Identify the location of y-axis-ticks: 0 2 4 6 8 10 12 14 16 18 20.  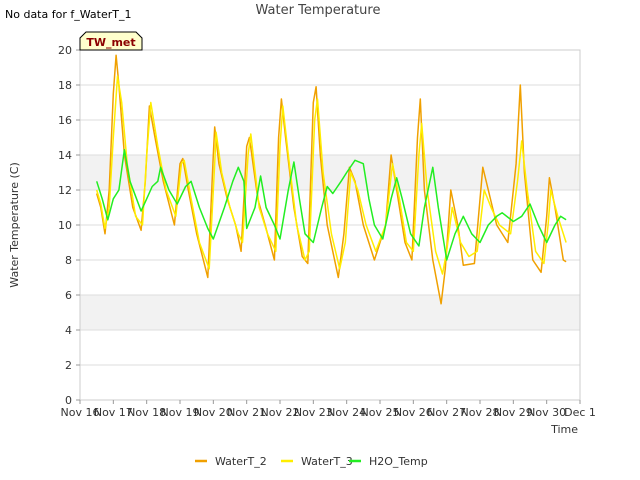
(69, 225).